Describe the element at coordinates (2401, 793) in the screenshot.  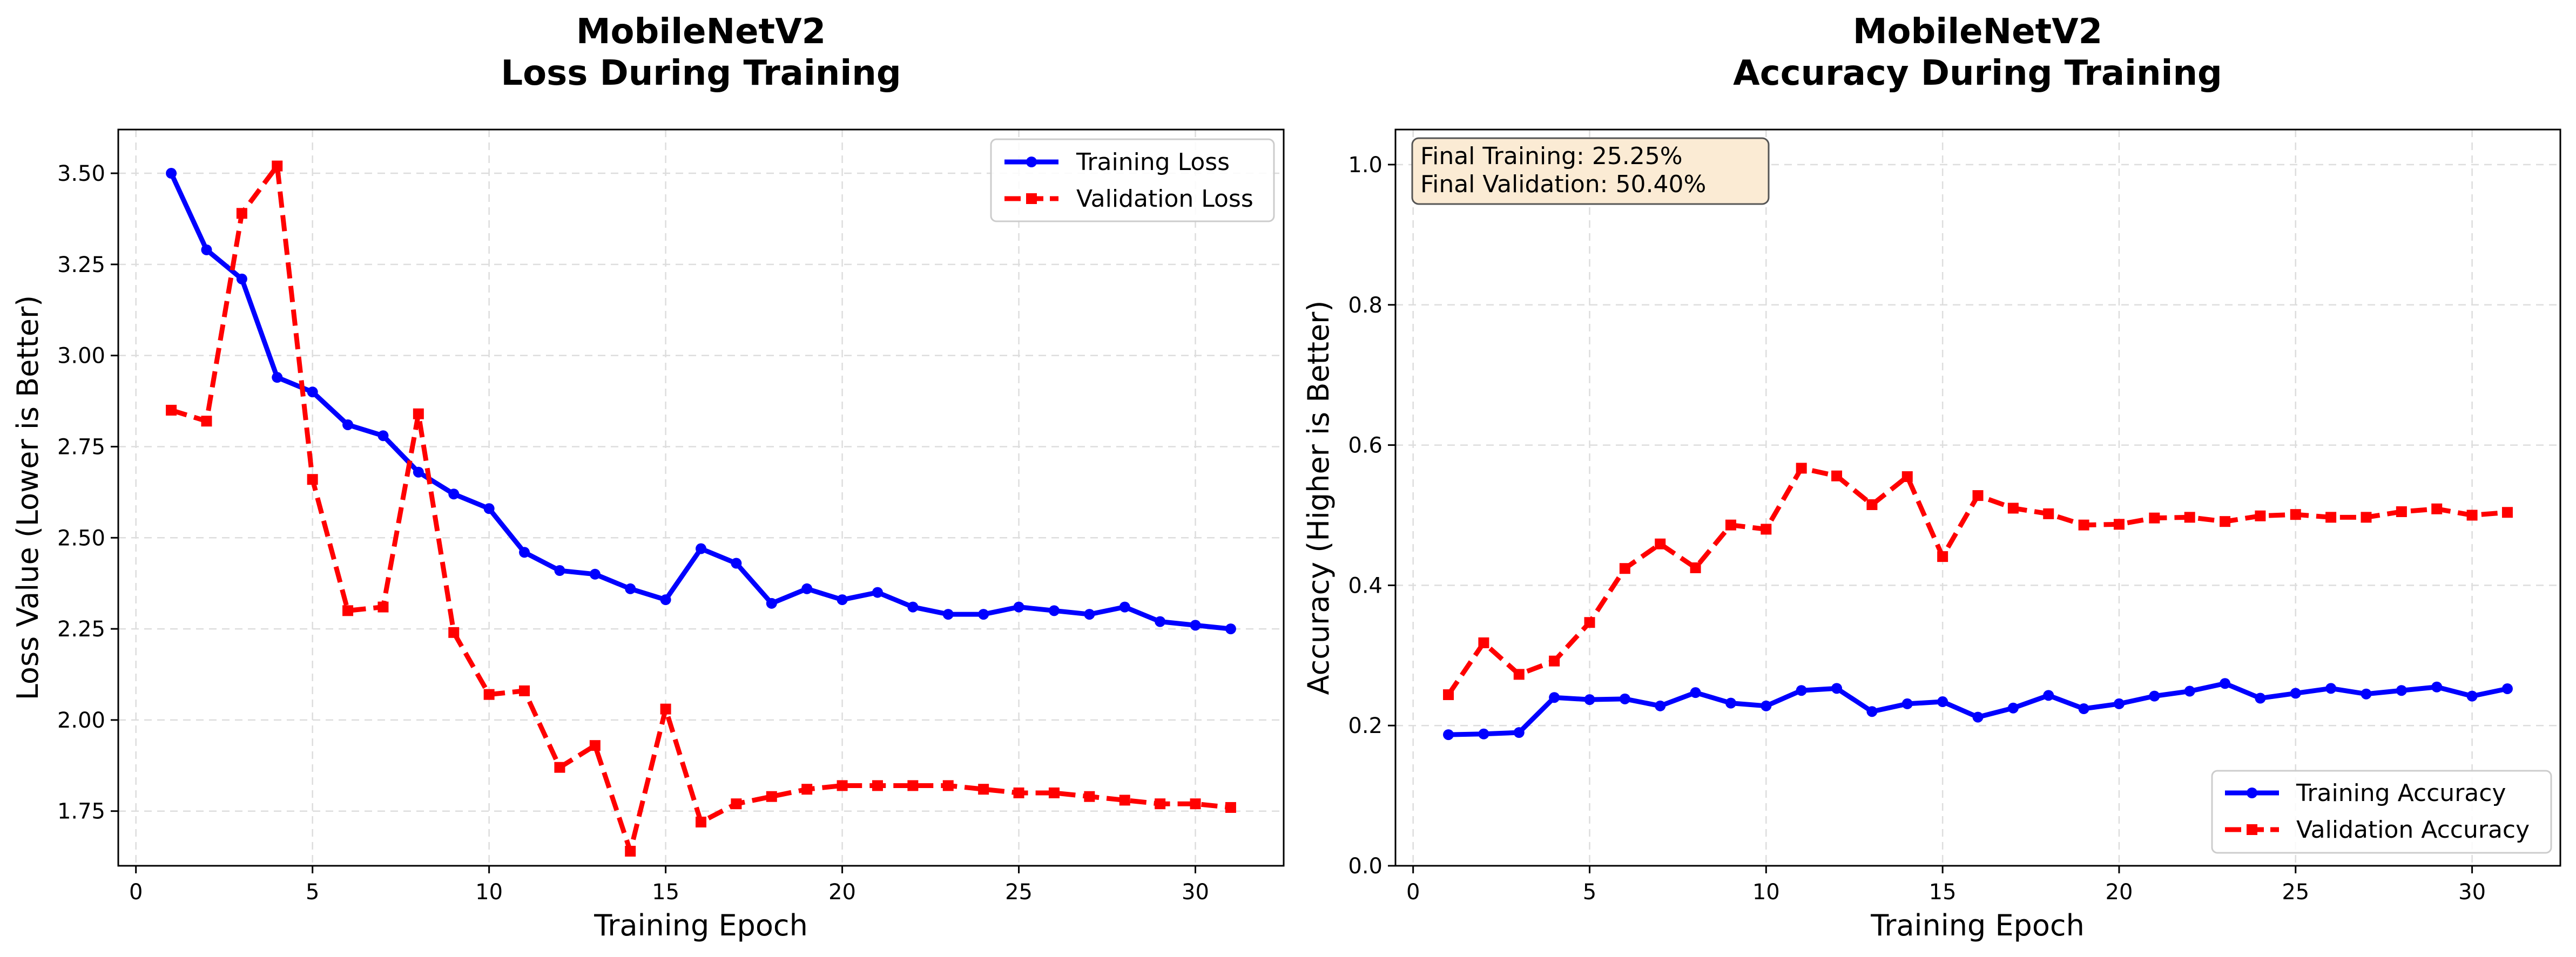
I see `legend-label-training-accuracy: Training Accuracy` at that location.